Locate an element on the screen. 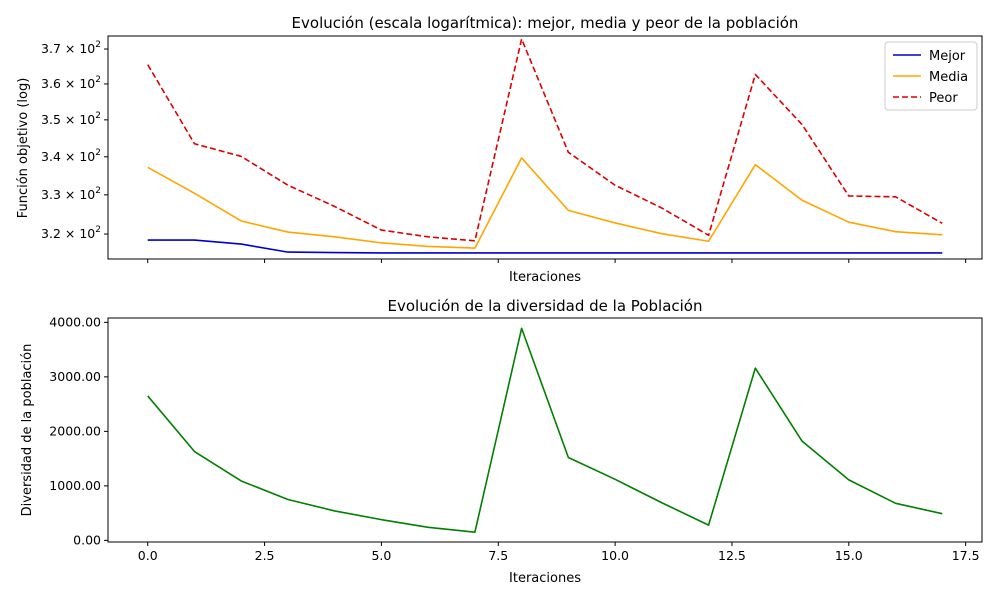 Image resolution: width=1000 pixels, height=600 pixels. x-tick-label: 0.0 is located at coordinates (148, 555).